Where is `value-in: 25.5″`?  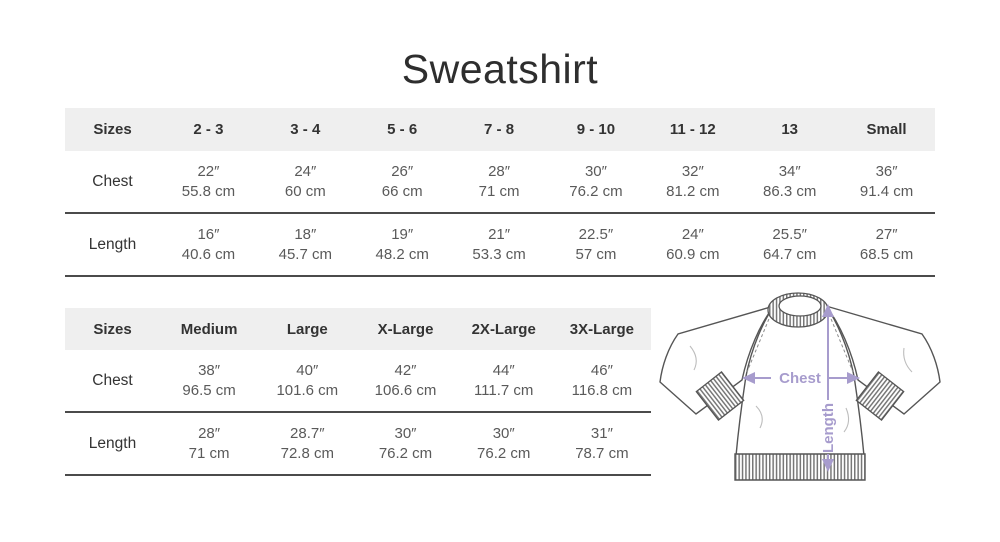 value-in: 25.5″ is located at coordinates (789, 234).